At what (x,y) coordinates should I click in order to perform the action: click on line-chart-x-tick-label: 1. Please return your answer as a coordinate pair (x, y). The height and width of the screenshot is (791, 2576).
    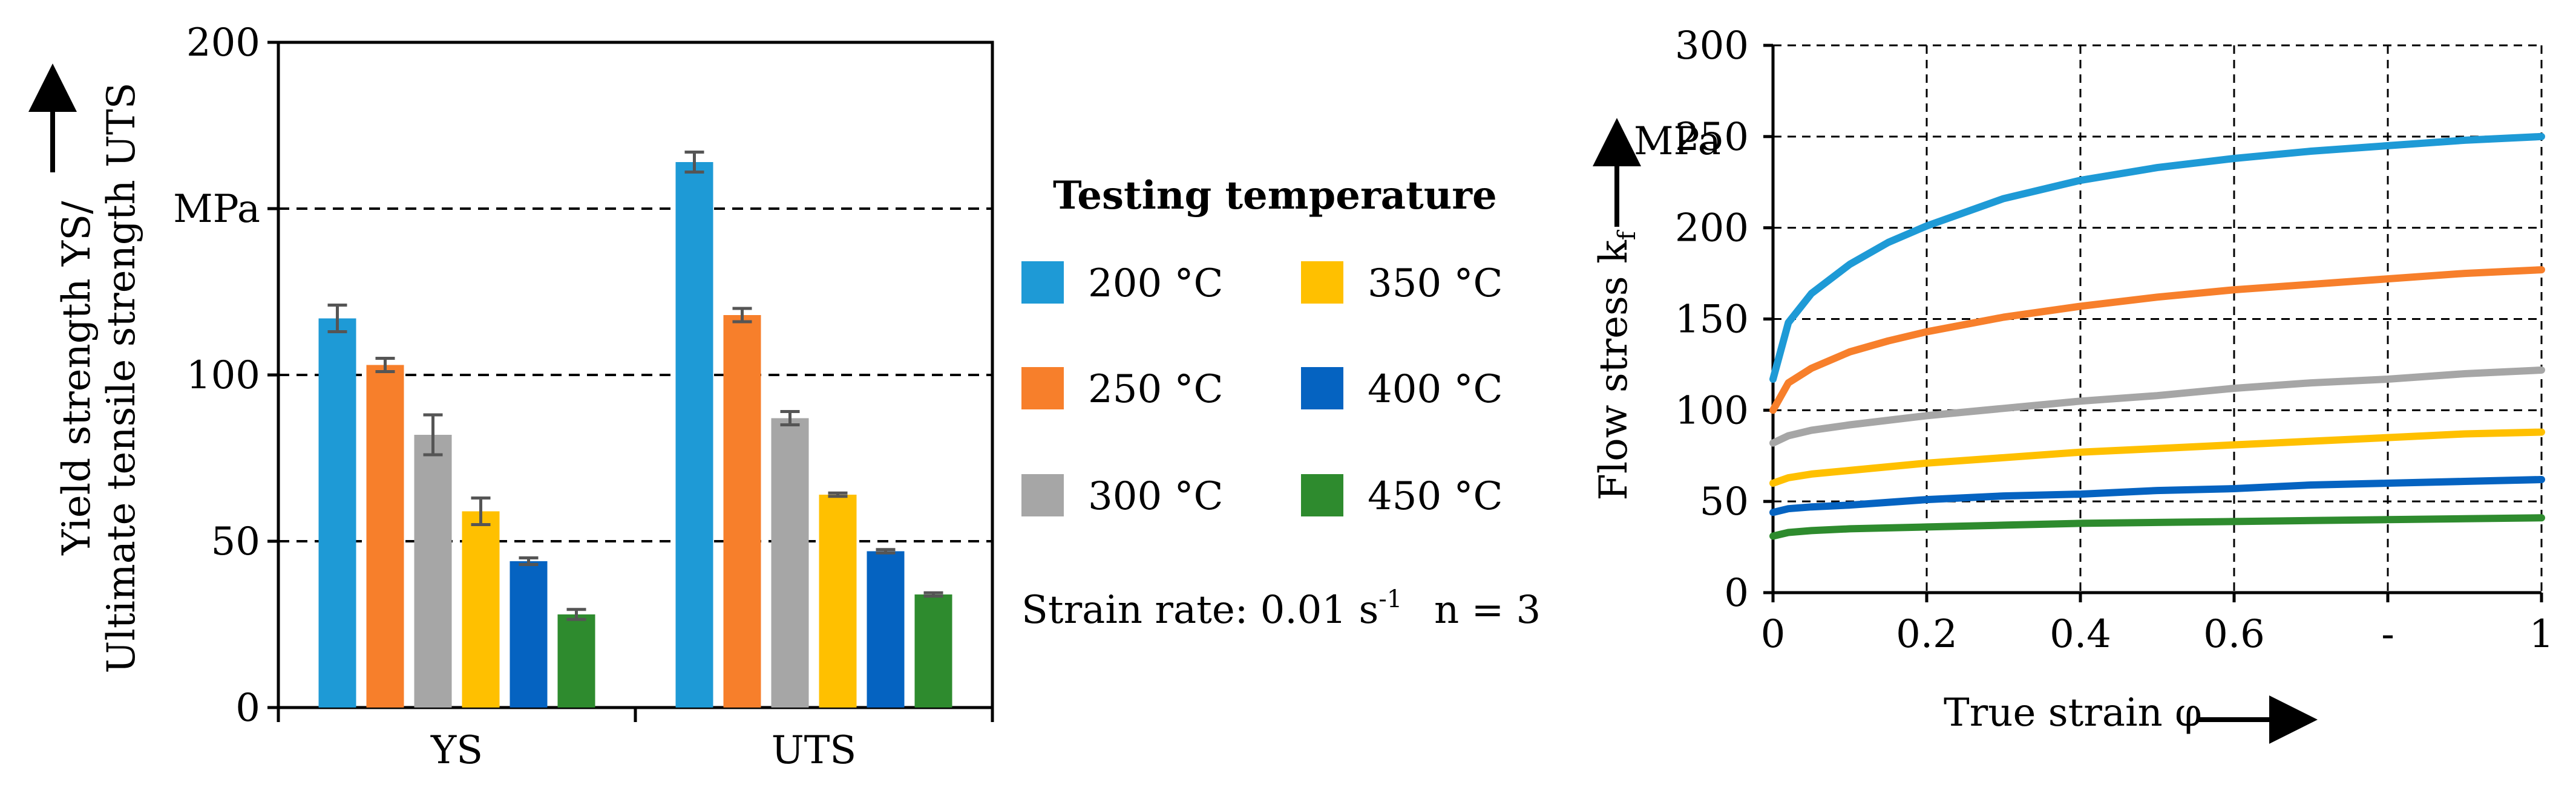
    Looking at the image, I should click on (2541, 634).